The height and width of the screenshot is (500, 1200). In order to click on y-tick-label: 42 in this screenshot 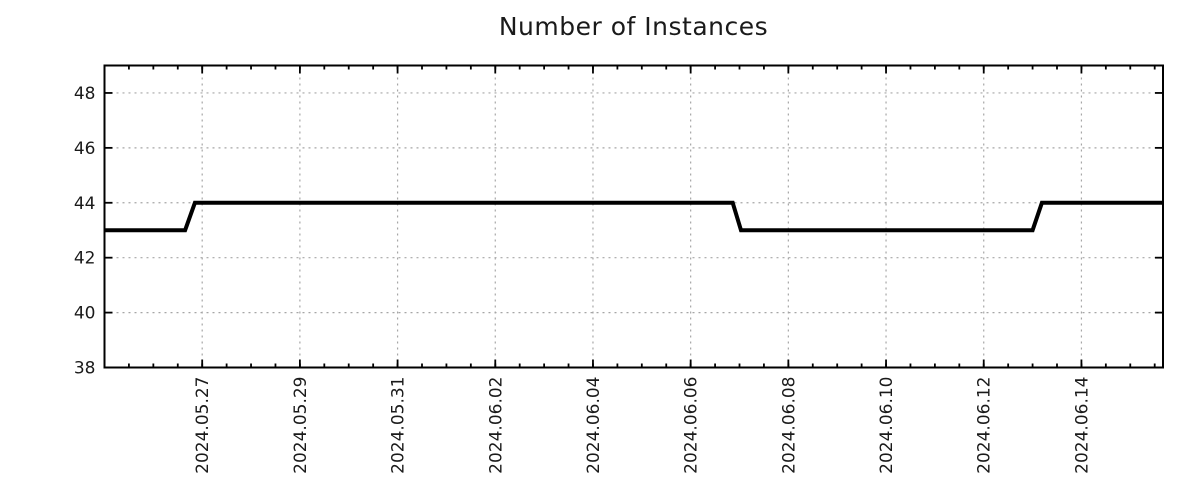, I will do `click(85, 259)`.